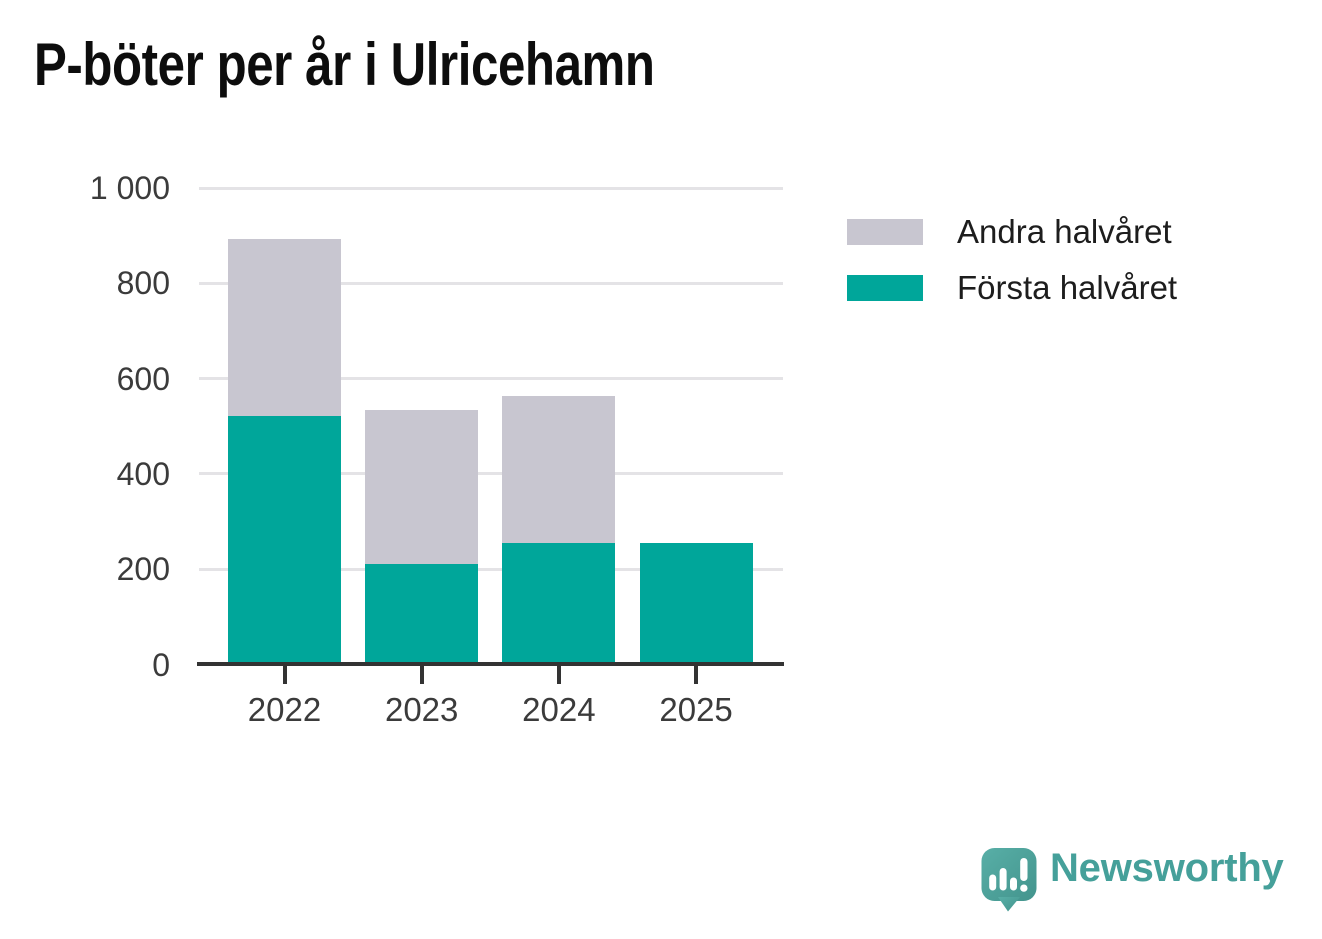 This screenshot has width=1322, height=939. I want to click on legend-swatch-forsta-halvaret, so click(885, 288).